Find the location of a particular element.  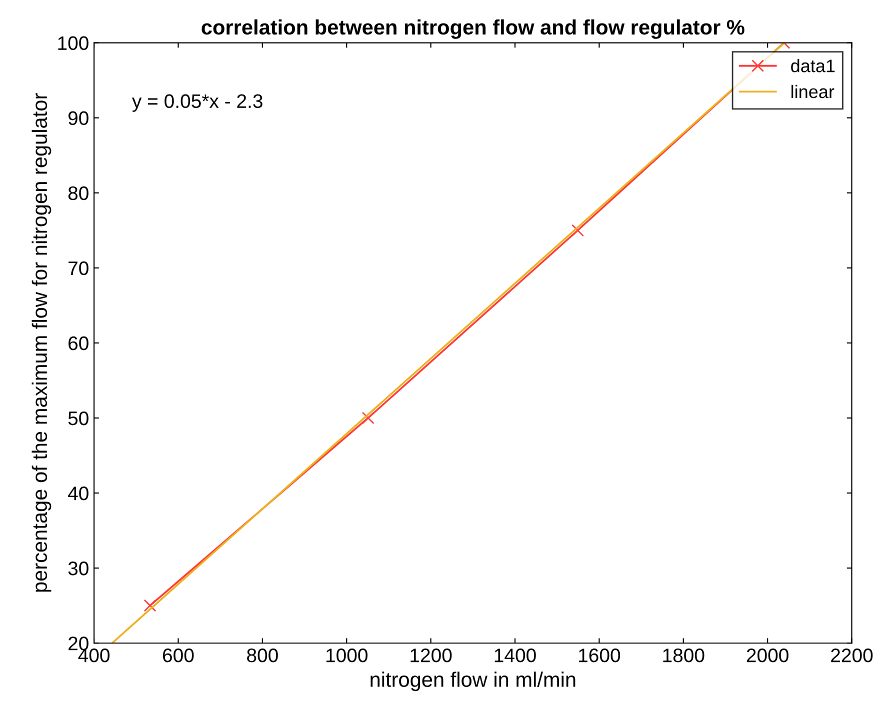

chart-title: correlation between nitrogen flow and flow regulator % is located at coordinates (473, 29).